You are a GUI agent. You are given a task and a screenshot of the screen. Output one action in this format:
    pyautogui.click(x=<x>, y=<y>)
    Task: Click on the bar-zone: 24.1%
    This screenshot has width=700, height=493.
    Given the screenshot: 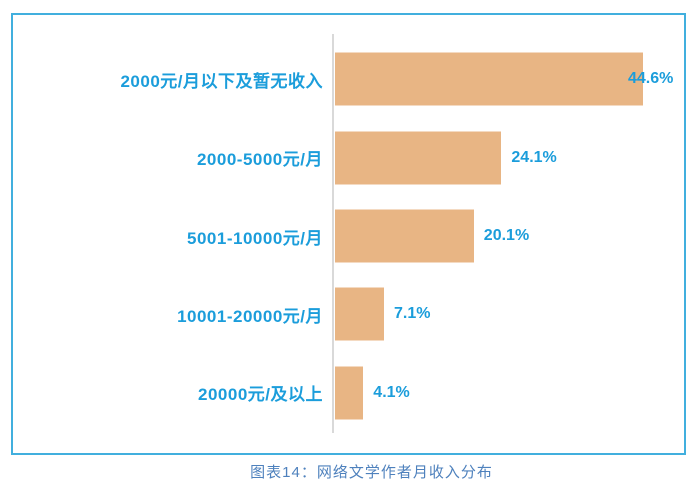 What is the action you would take?
    pyautogui.click(x=509, y=157)
    